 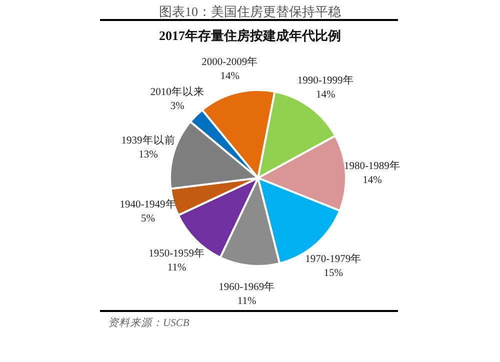 What do you see at coordinates (247, 286) in the screenshot?
I see `slice-label: 1960-1969年` at bounding box center [247, 286].